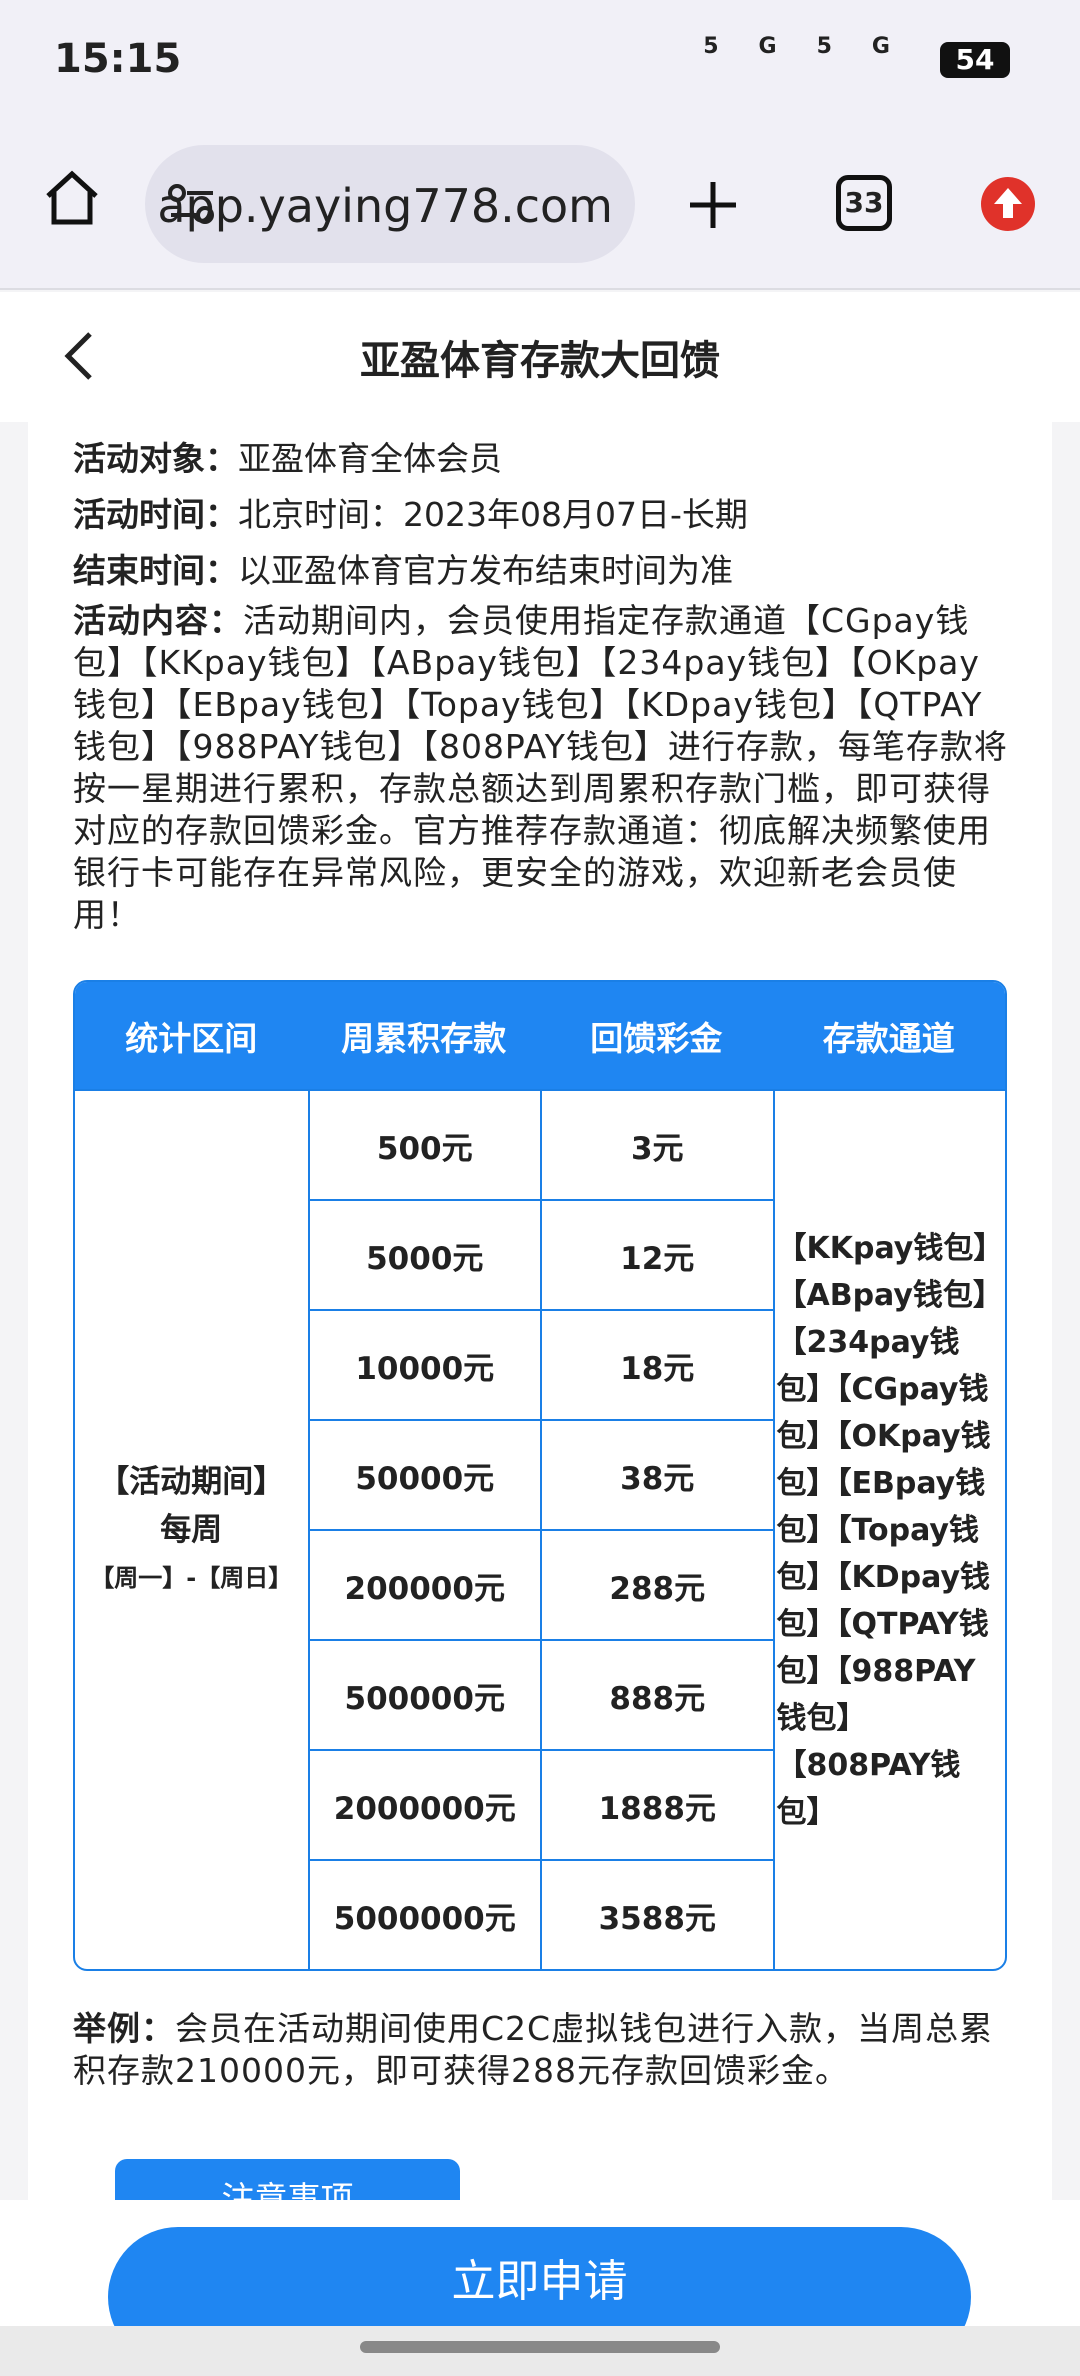 The image size is (1080, 2376). I want to click on bonus-cell: 888元, so click(656, 1694).